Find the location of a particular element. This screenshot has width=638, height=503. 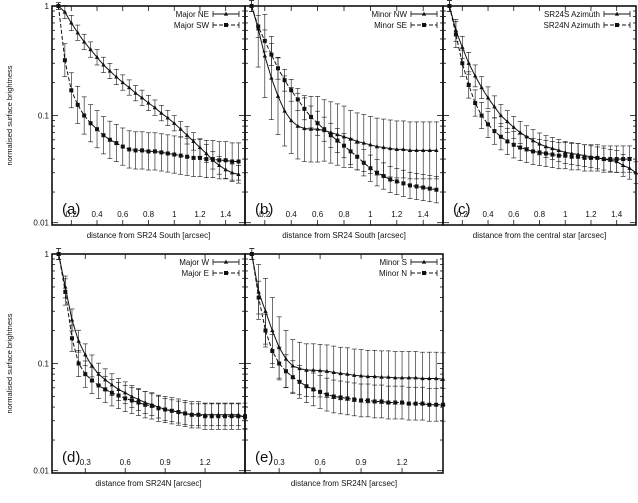

legend-label: Minor N is located at coordinates (393, 273).